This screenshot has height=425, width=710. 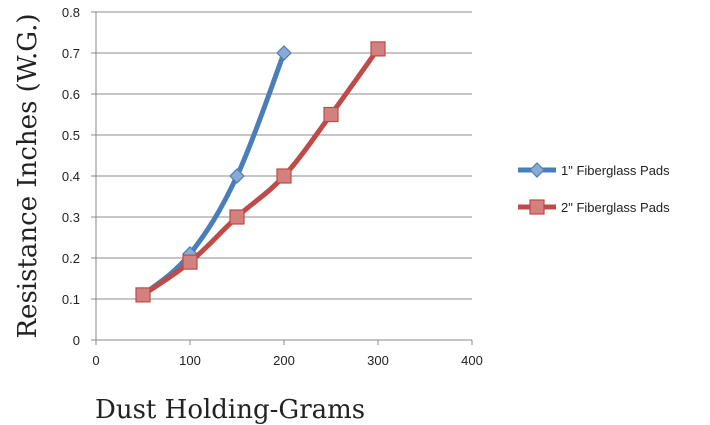 What do you see at coordinates (76, 340) in the screenshot?
I see `y-tick-label: 0` at bounding box center [76, 340].